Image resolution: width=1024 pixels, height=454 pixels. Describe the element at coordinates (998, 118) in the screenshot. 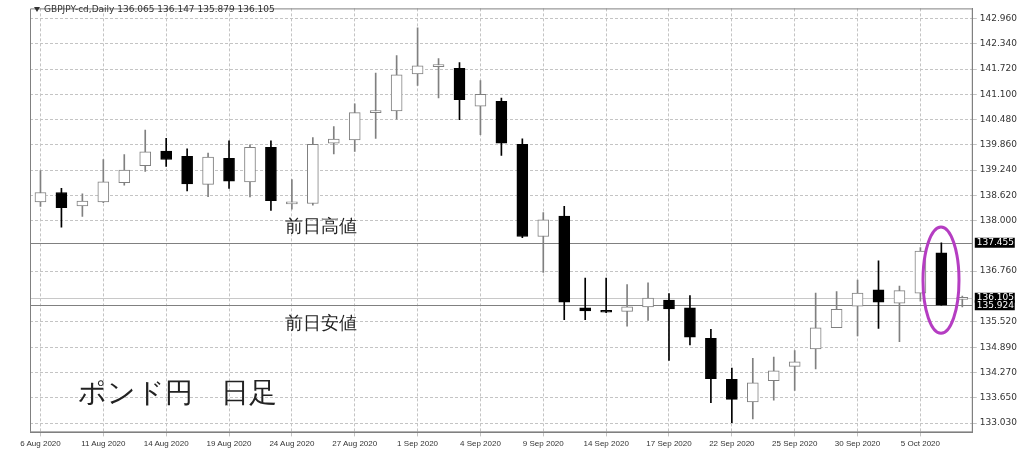

I see `y-tick-label: 140.480` at that location.